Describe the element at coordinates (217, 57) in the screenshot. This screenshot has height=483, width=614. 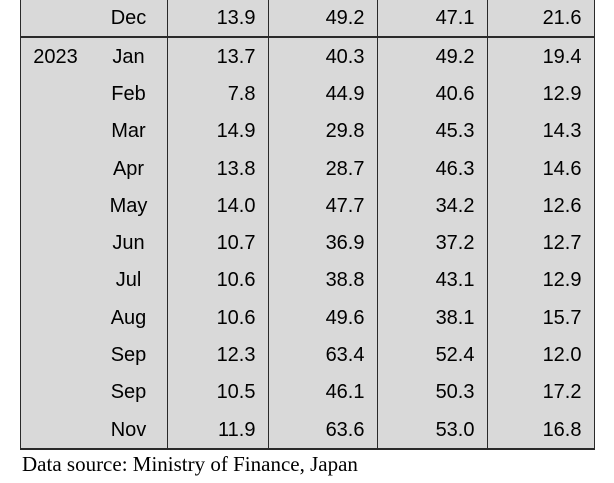
I see `value-cell-1: 13.7` at that location.